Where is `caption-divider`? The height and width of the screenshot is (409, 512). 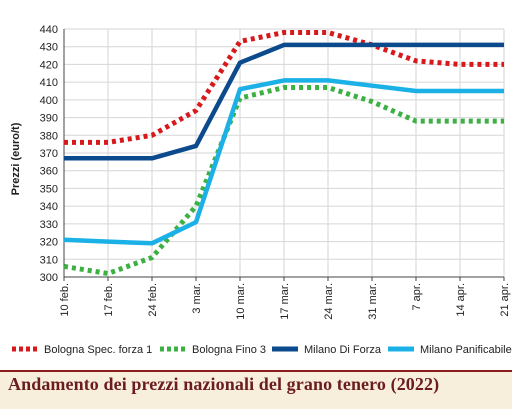 caption-divider is located at coordinates (256, 371).